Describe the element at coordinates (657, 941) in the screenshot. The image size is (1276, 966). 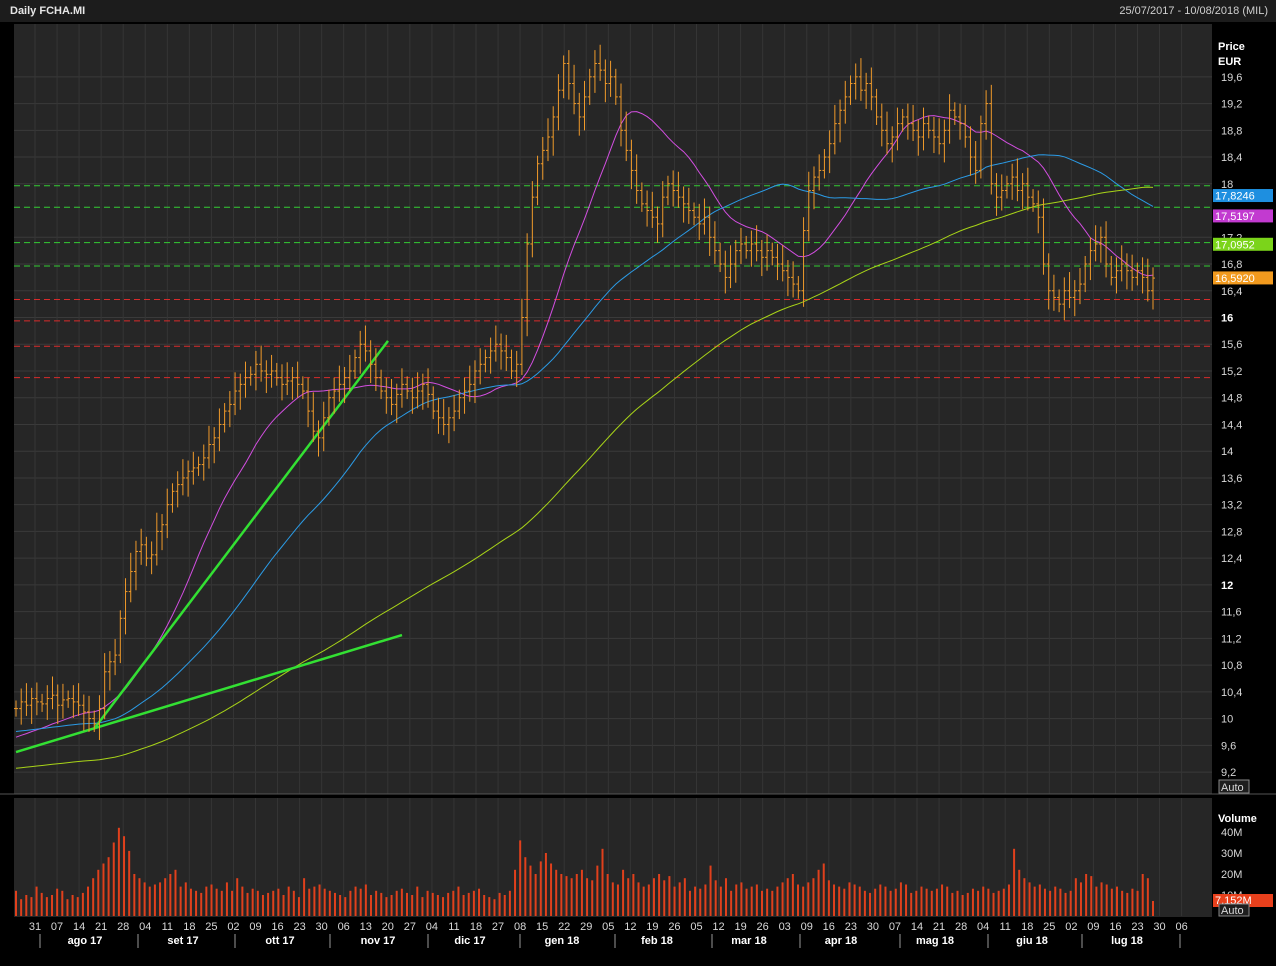
I see `month-label: feb 18` at that location.